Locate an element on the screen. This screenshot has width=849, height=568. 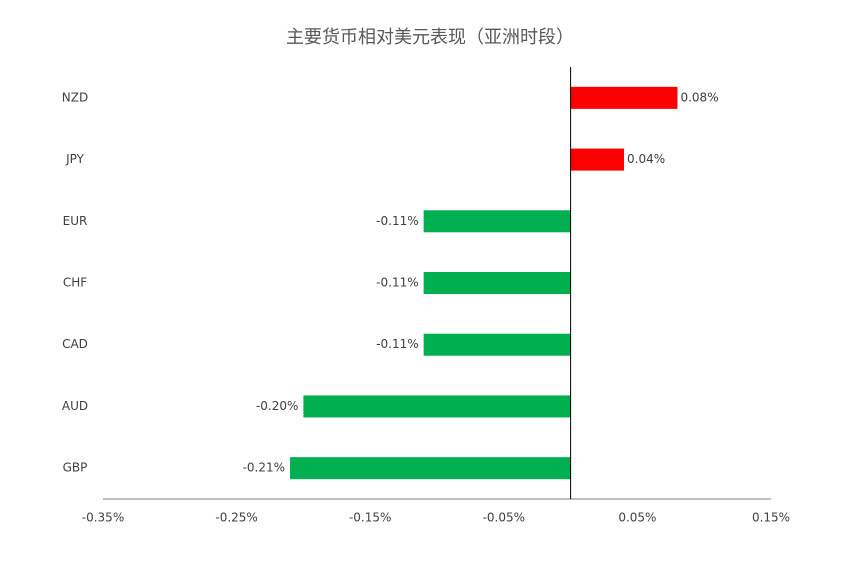
chart-title: 主要货币相对美元表现（亚洲时段） is located at coordinates (430, 37).